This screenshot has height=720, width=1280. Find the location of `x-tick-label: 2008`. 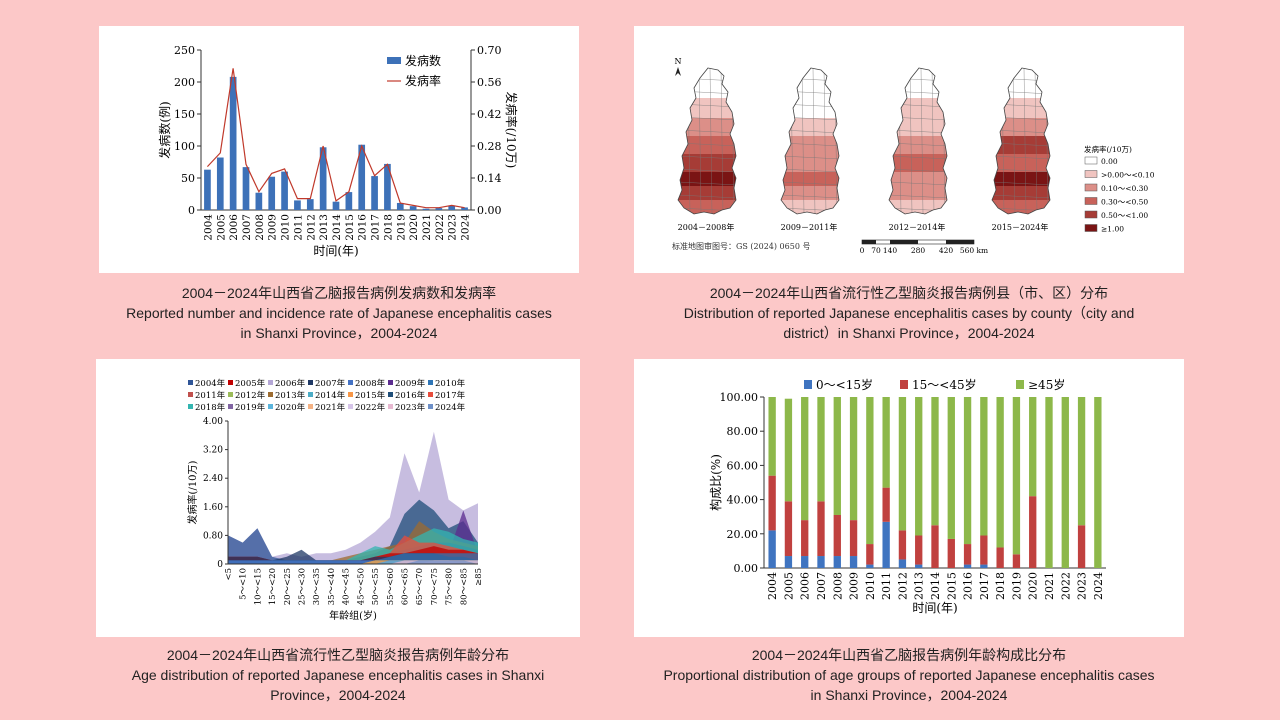

x-tick-label: 2008 is located at coordinates (837, 586).